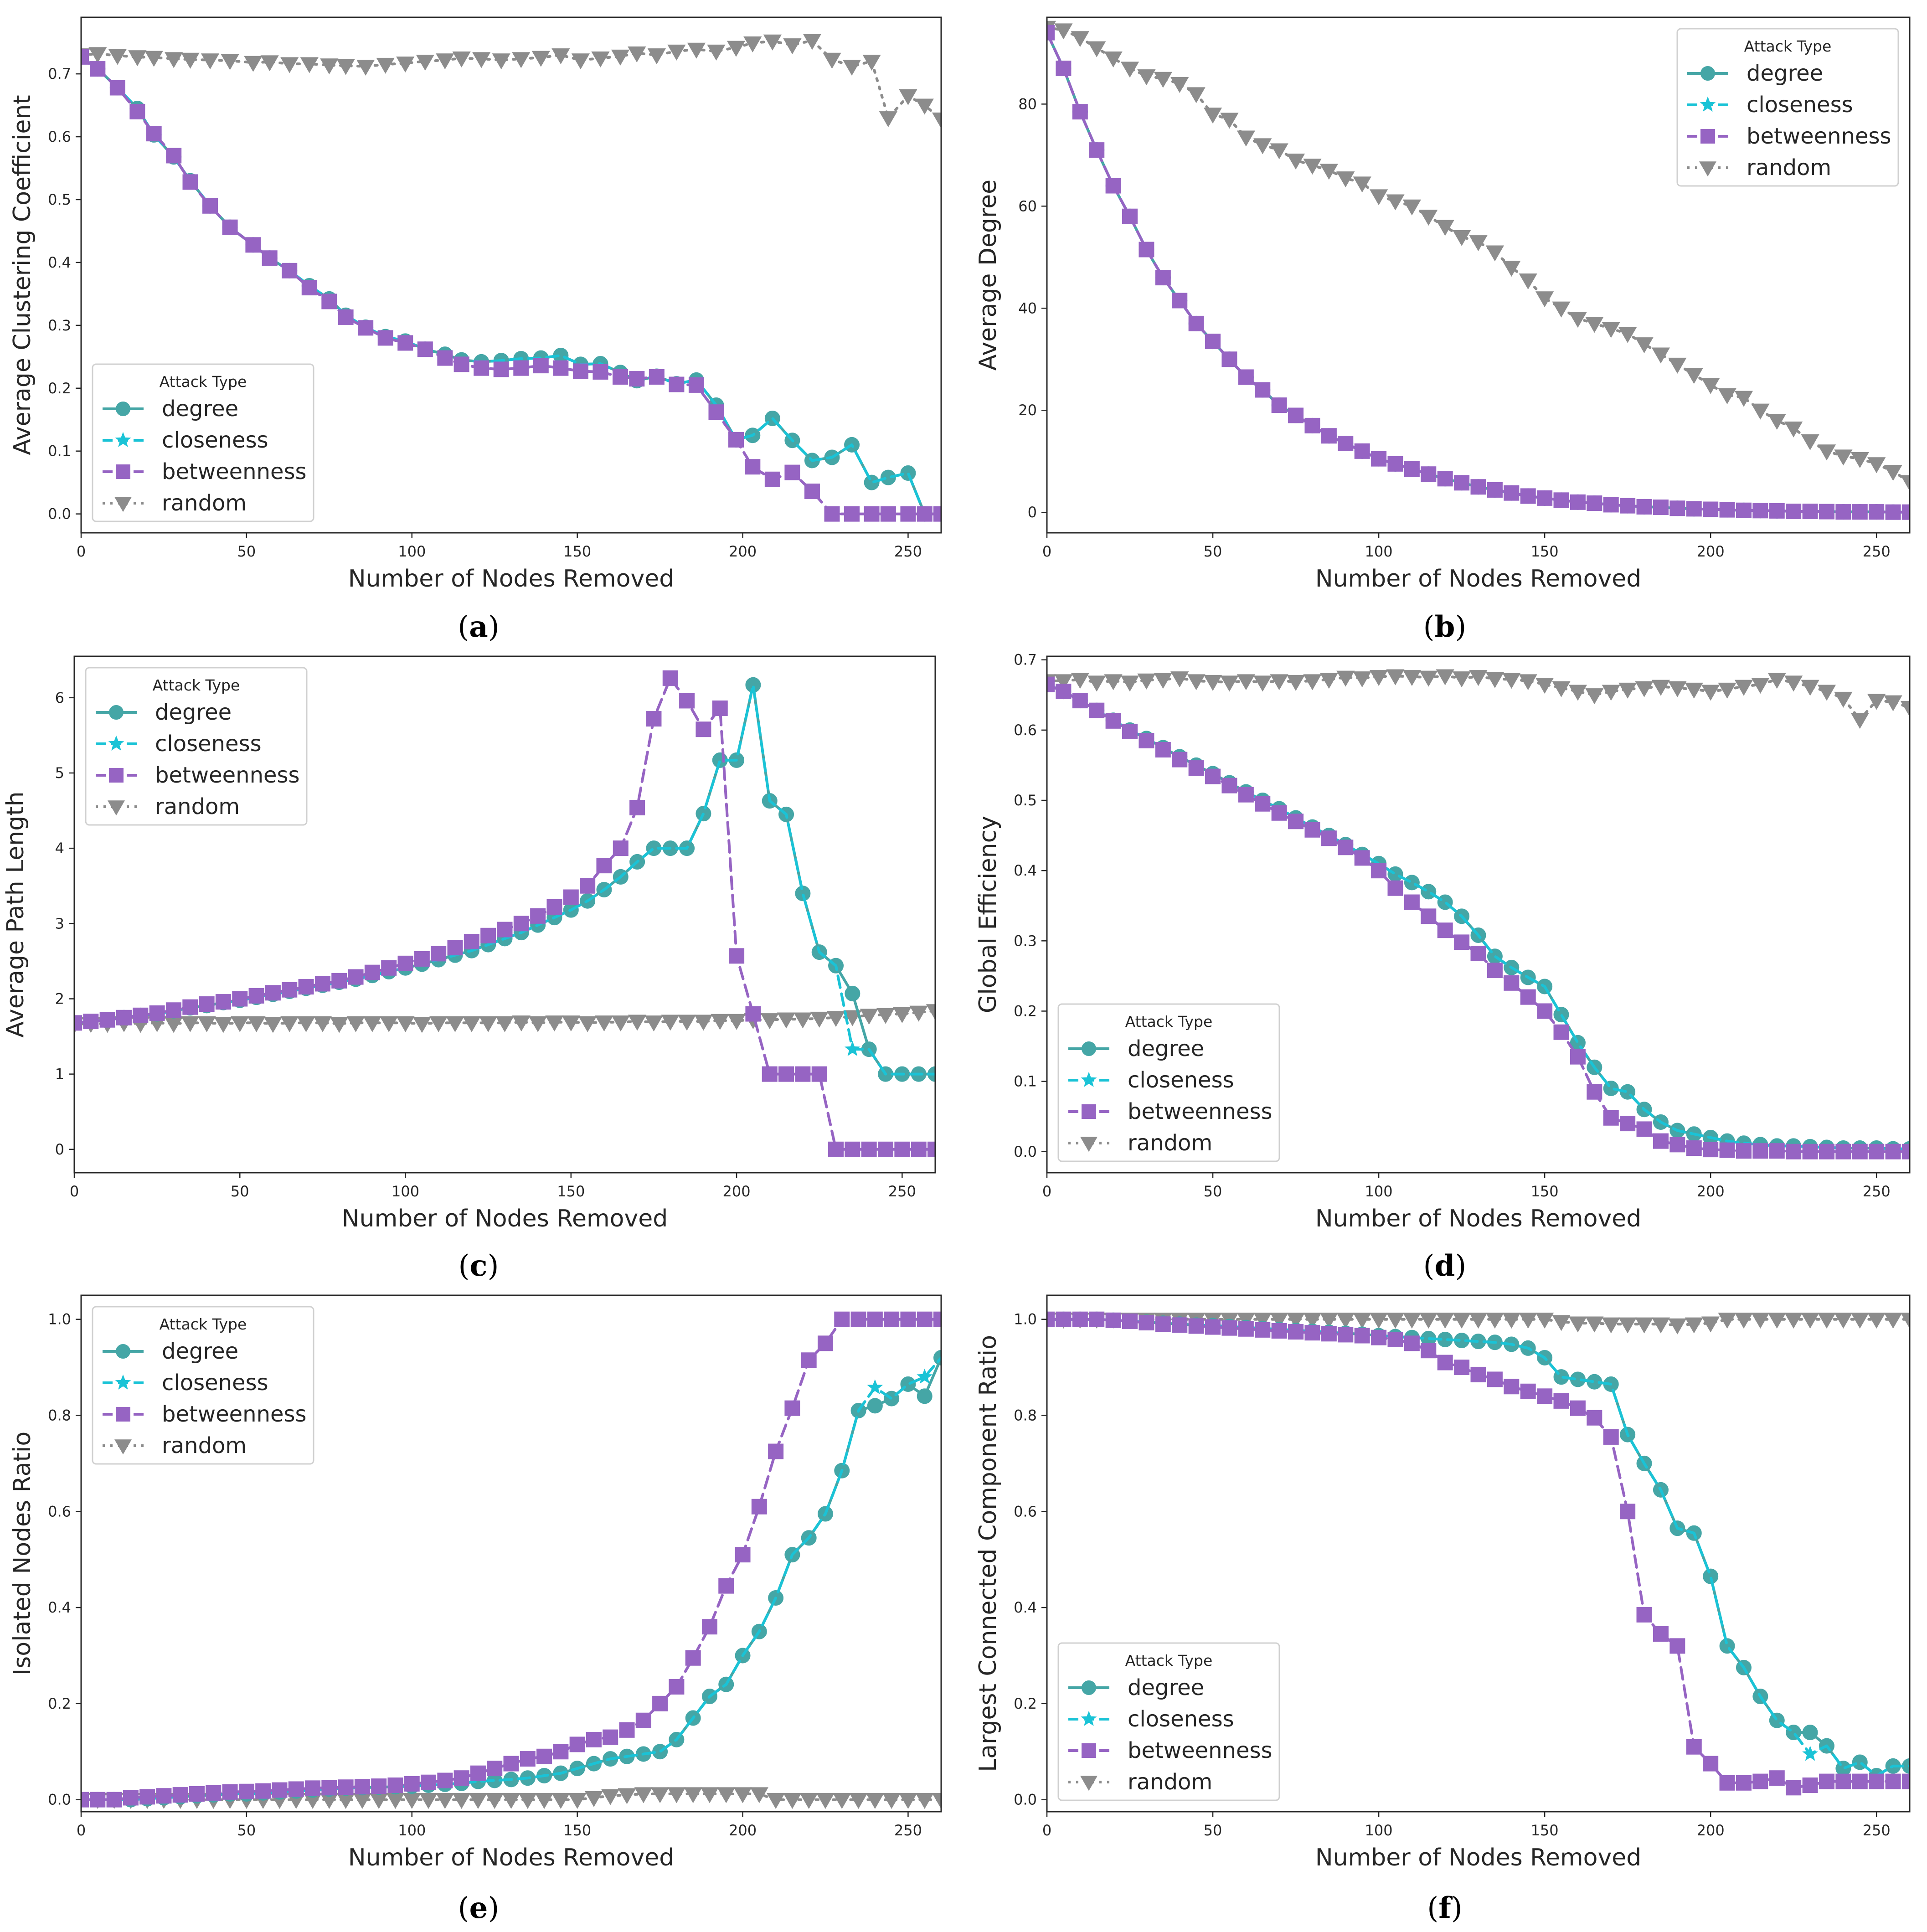 This screenshot has width=1927, height=1932. I want to click on y-tick-label: 0.0, so click(59, 514).